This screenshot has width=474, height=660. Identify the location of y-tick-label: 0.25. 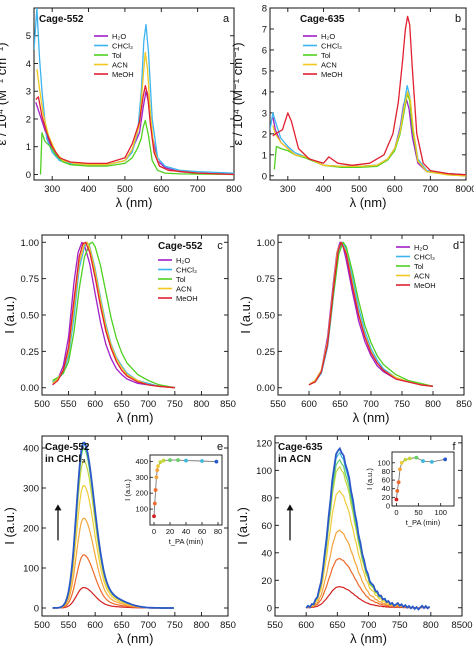
(30, 352).